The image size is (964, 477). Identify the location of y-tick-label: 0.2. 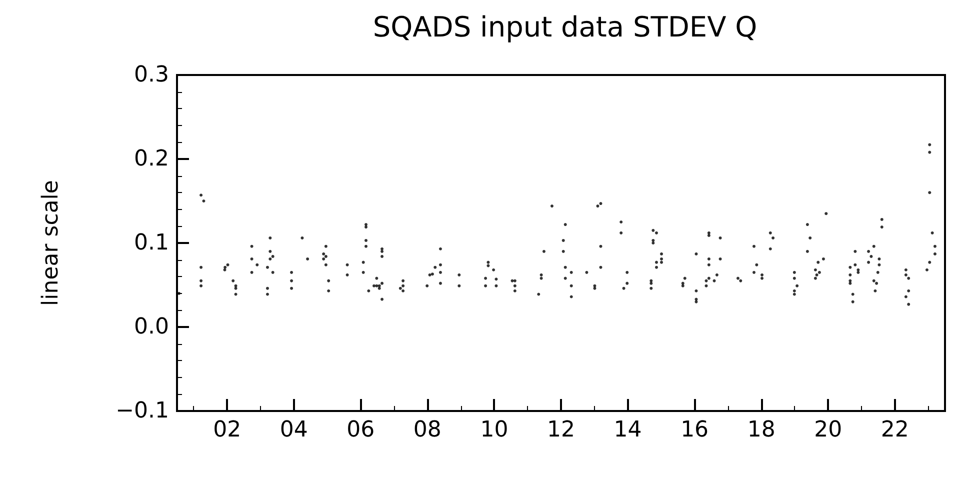
(151, 159).